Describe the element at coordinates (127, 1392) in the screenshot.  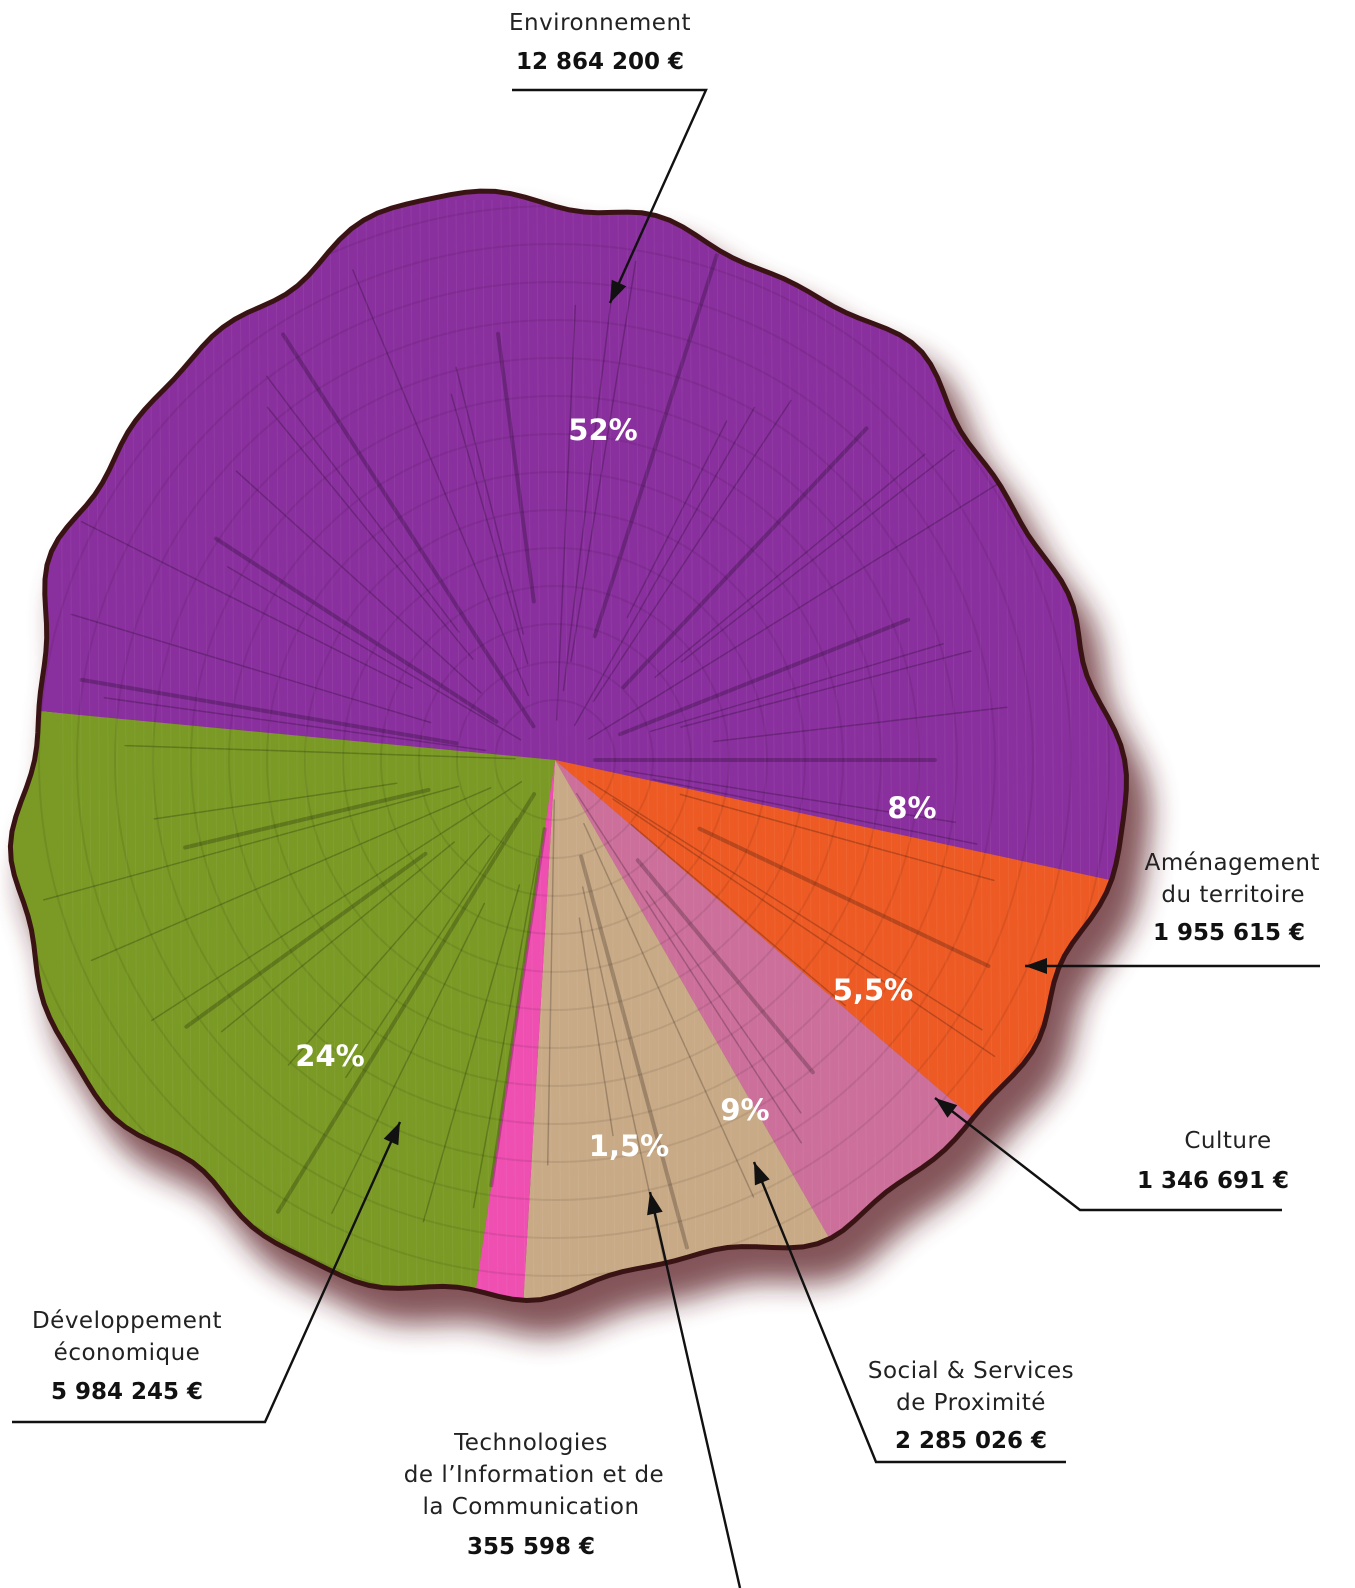
I see `category-amount: 5 984 245 €` at that location.